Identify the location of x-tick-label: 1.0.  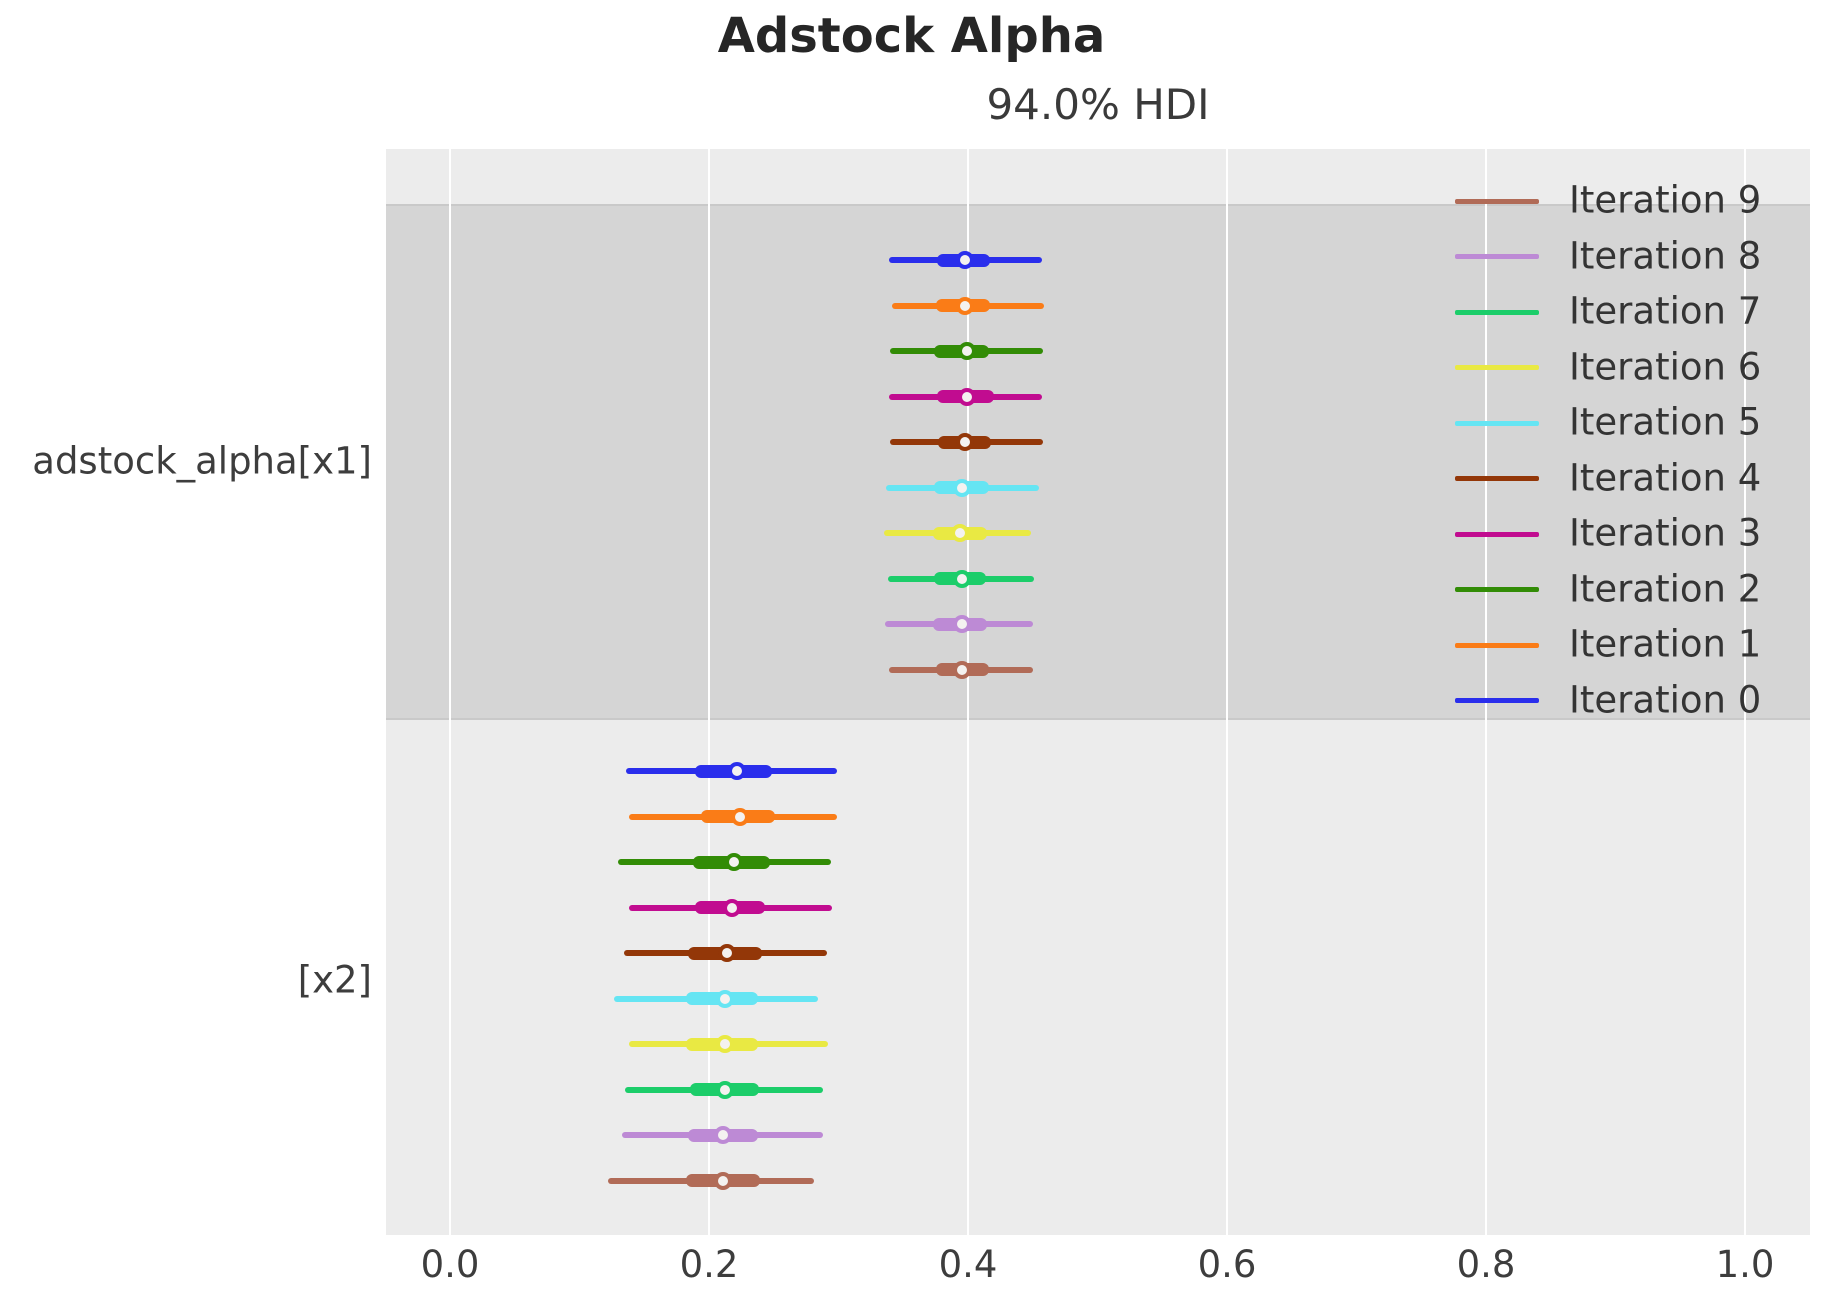
(1745, 1264).